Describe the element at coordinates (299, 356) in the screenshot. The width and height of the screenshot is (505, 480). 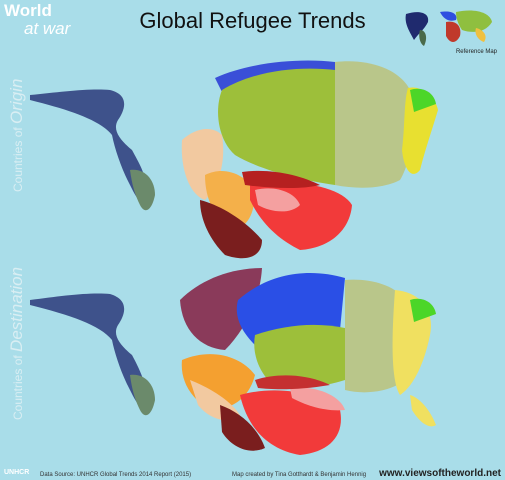
I see `dest-central-green` at that location.